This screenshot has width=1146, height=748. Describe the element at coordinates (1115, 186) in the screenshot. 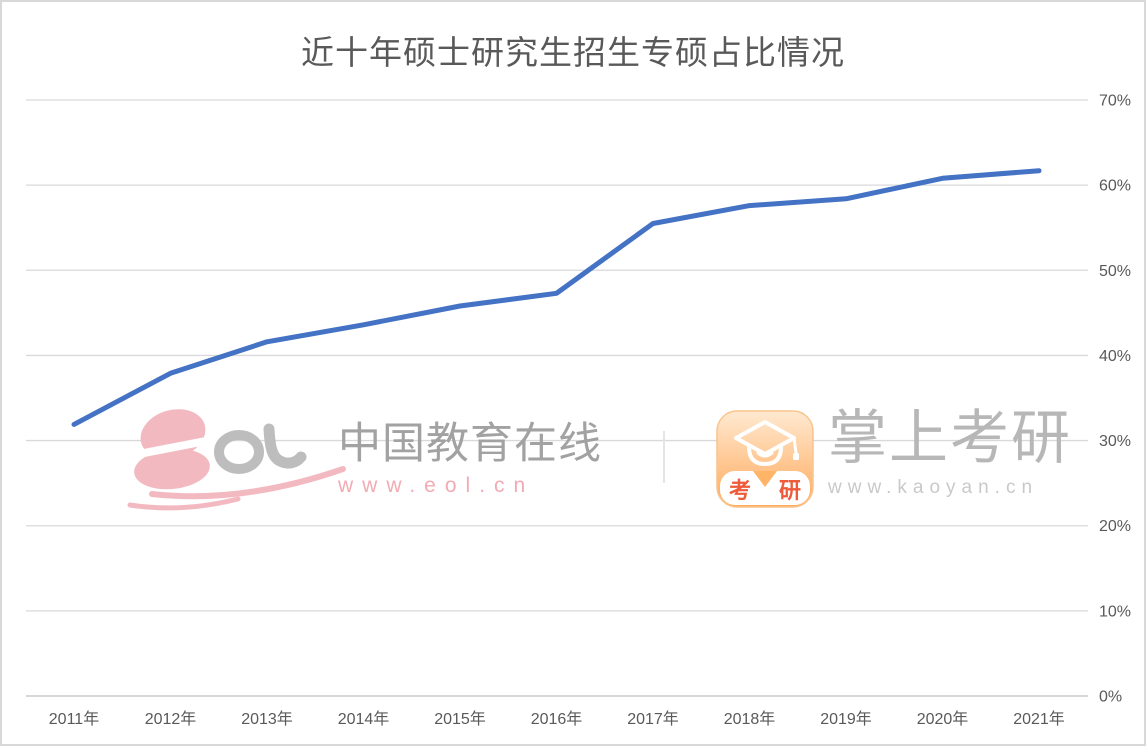

I see `y-axis-tick-label: 60%` at that location.